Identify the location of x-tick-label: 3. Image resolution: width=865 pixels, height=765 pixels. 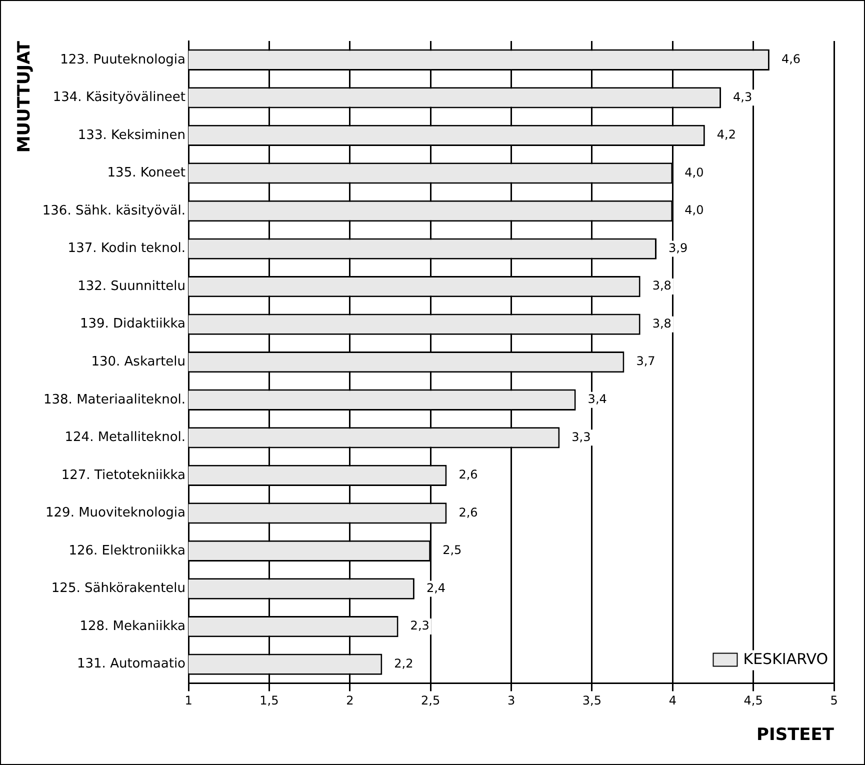
(511, 701).